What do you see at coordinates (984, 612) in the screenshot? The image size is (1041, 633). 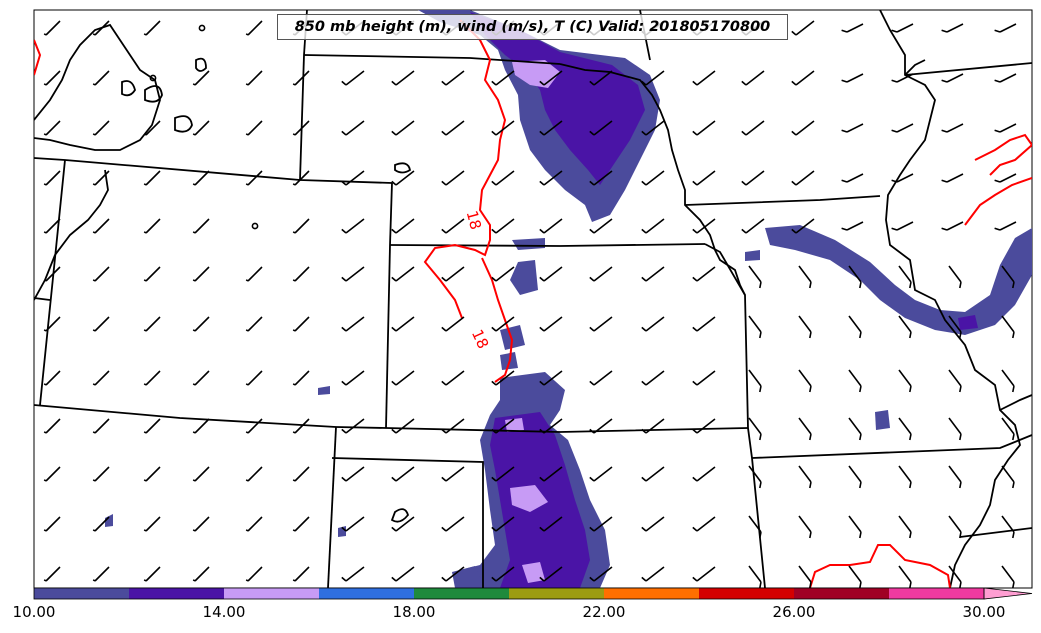 I see `colorbar-tick-5: 30.00` at bounding box center [984, 612].